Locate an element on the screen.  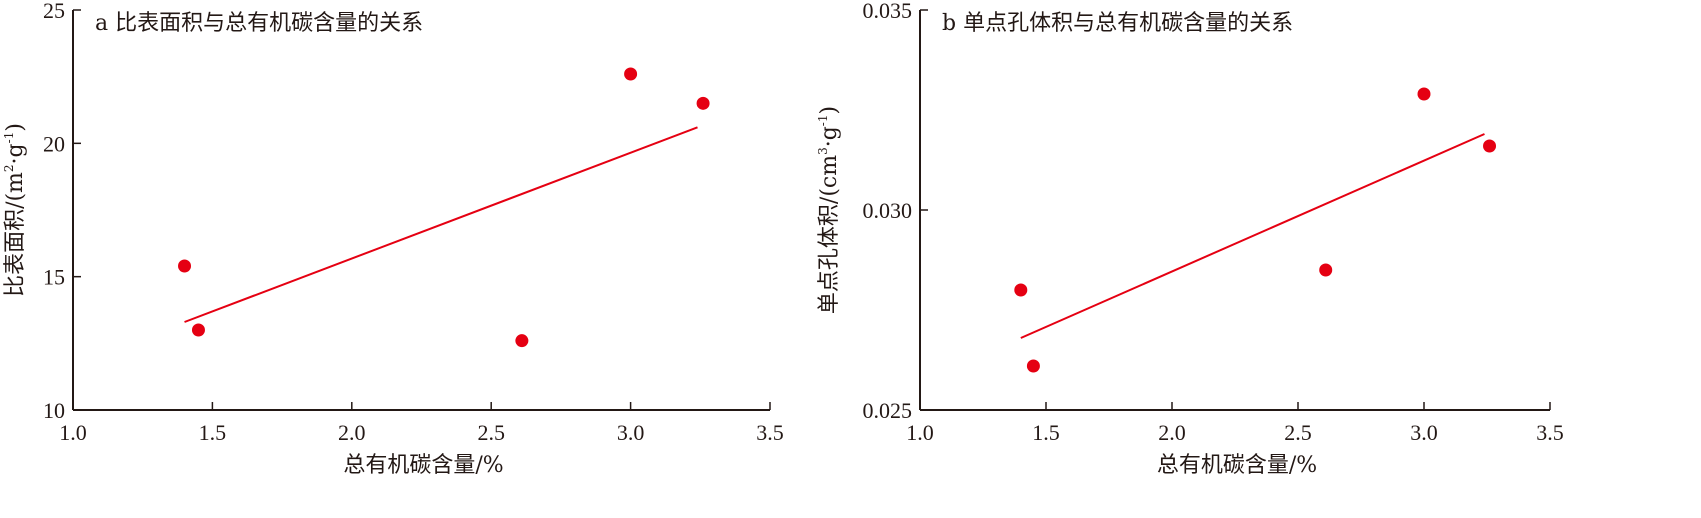
y-axis-title: 单点孔体积/(cm3·g-1) is located at coordinates (829, 210).